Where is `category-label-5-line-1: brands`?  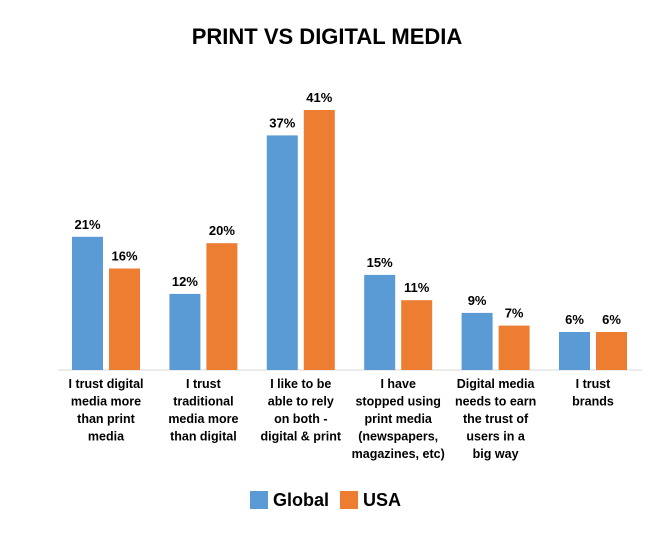 category-label-5-line-1: brands is located at coordinates (593, 402).